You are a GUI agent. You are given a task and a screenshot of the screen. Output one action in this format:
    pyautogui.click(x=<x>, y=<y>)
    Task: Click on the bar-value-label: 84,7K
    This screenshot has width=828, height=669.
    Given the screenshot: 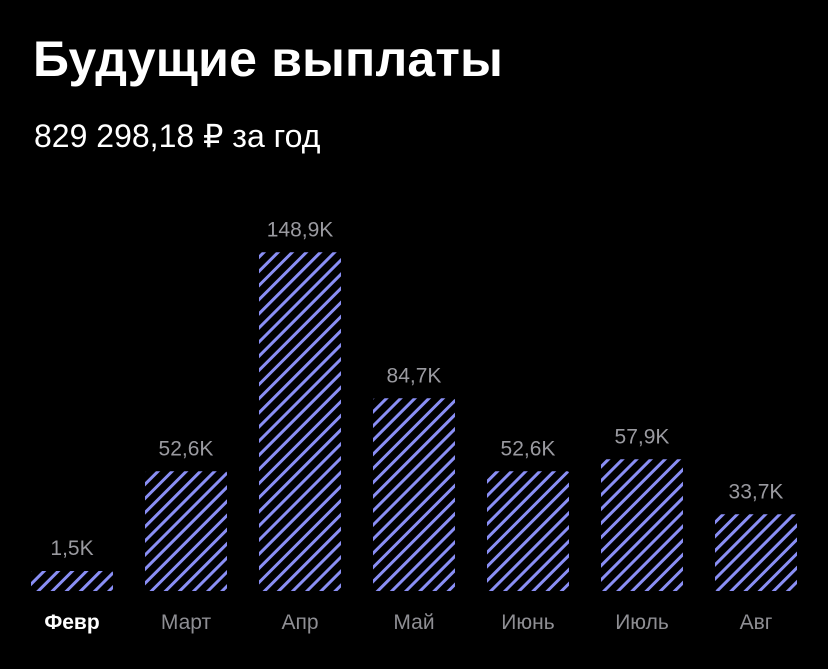 What is the action you would take?
    pyautogui.click(x=414, y=375)
    